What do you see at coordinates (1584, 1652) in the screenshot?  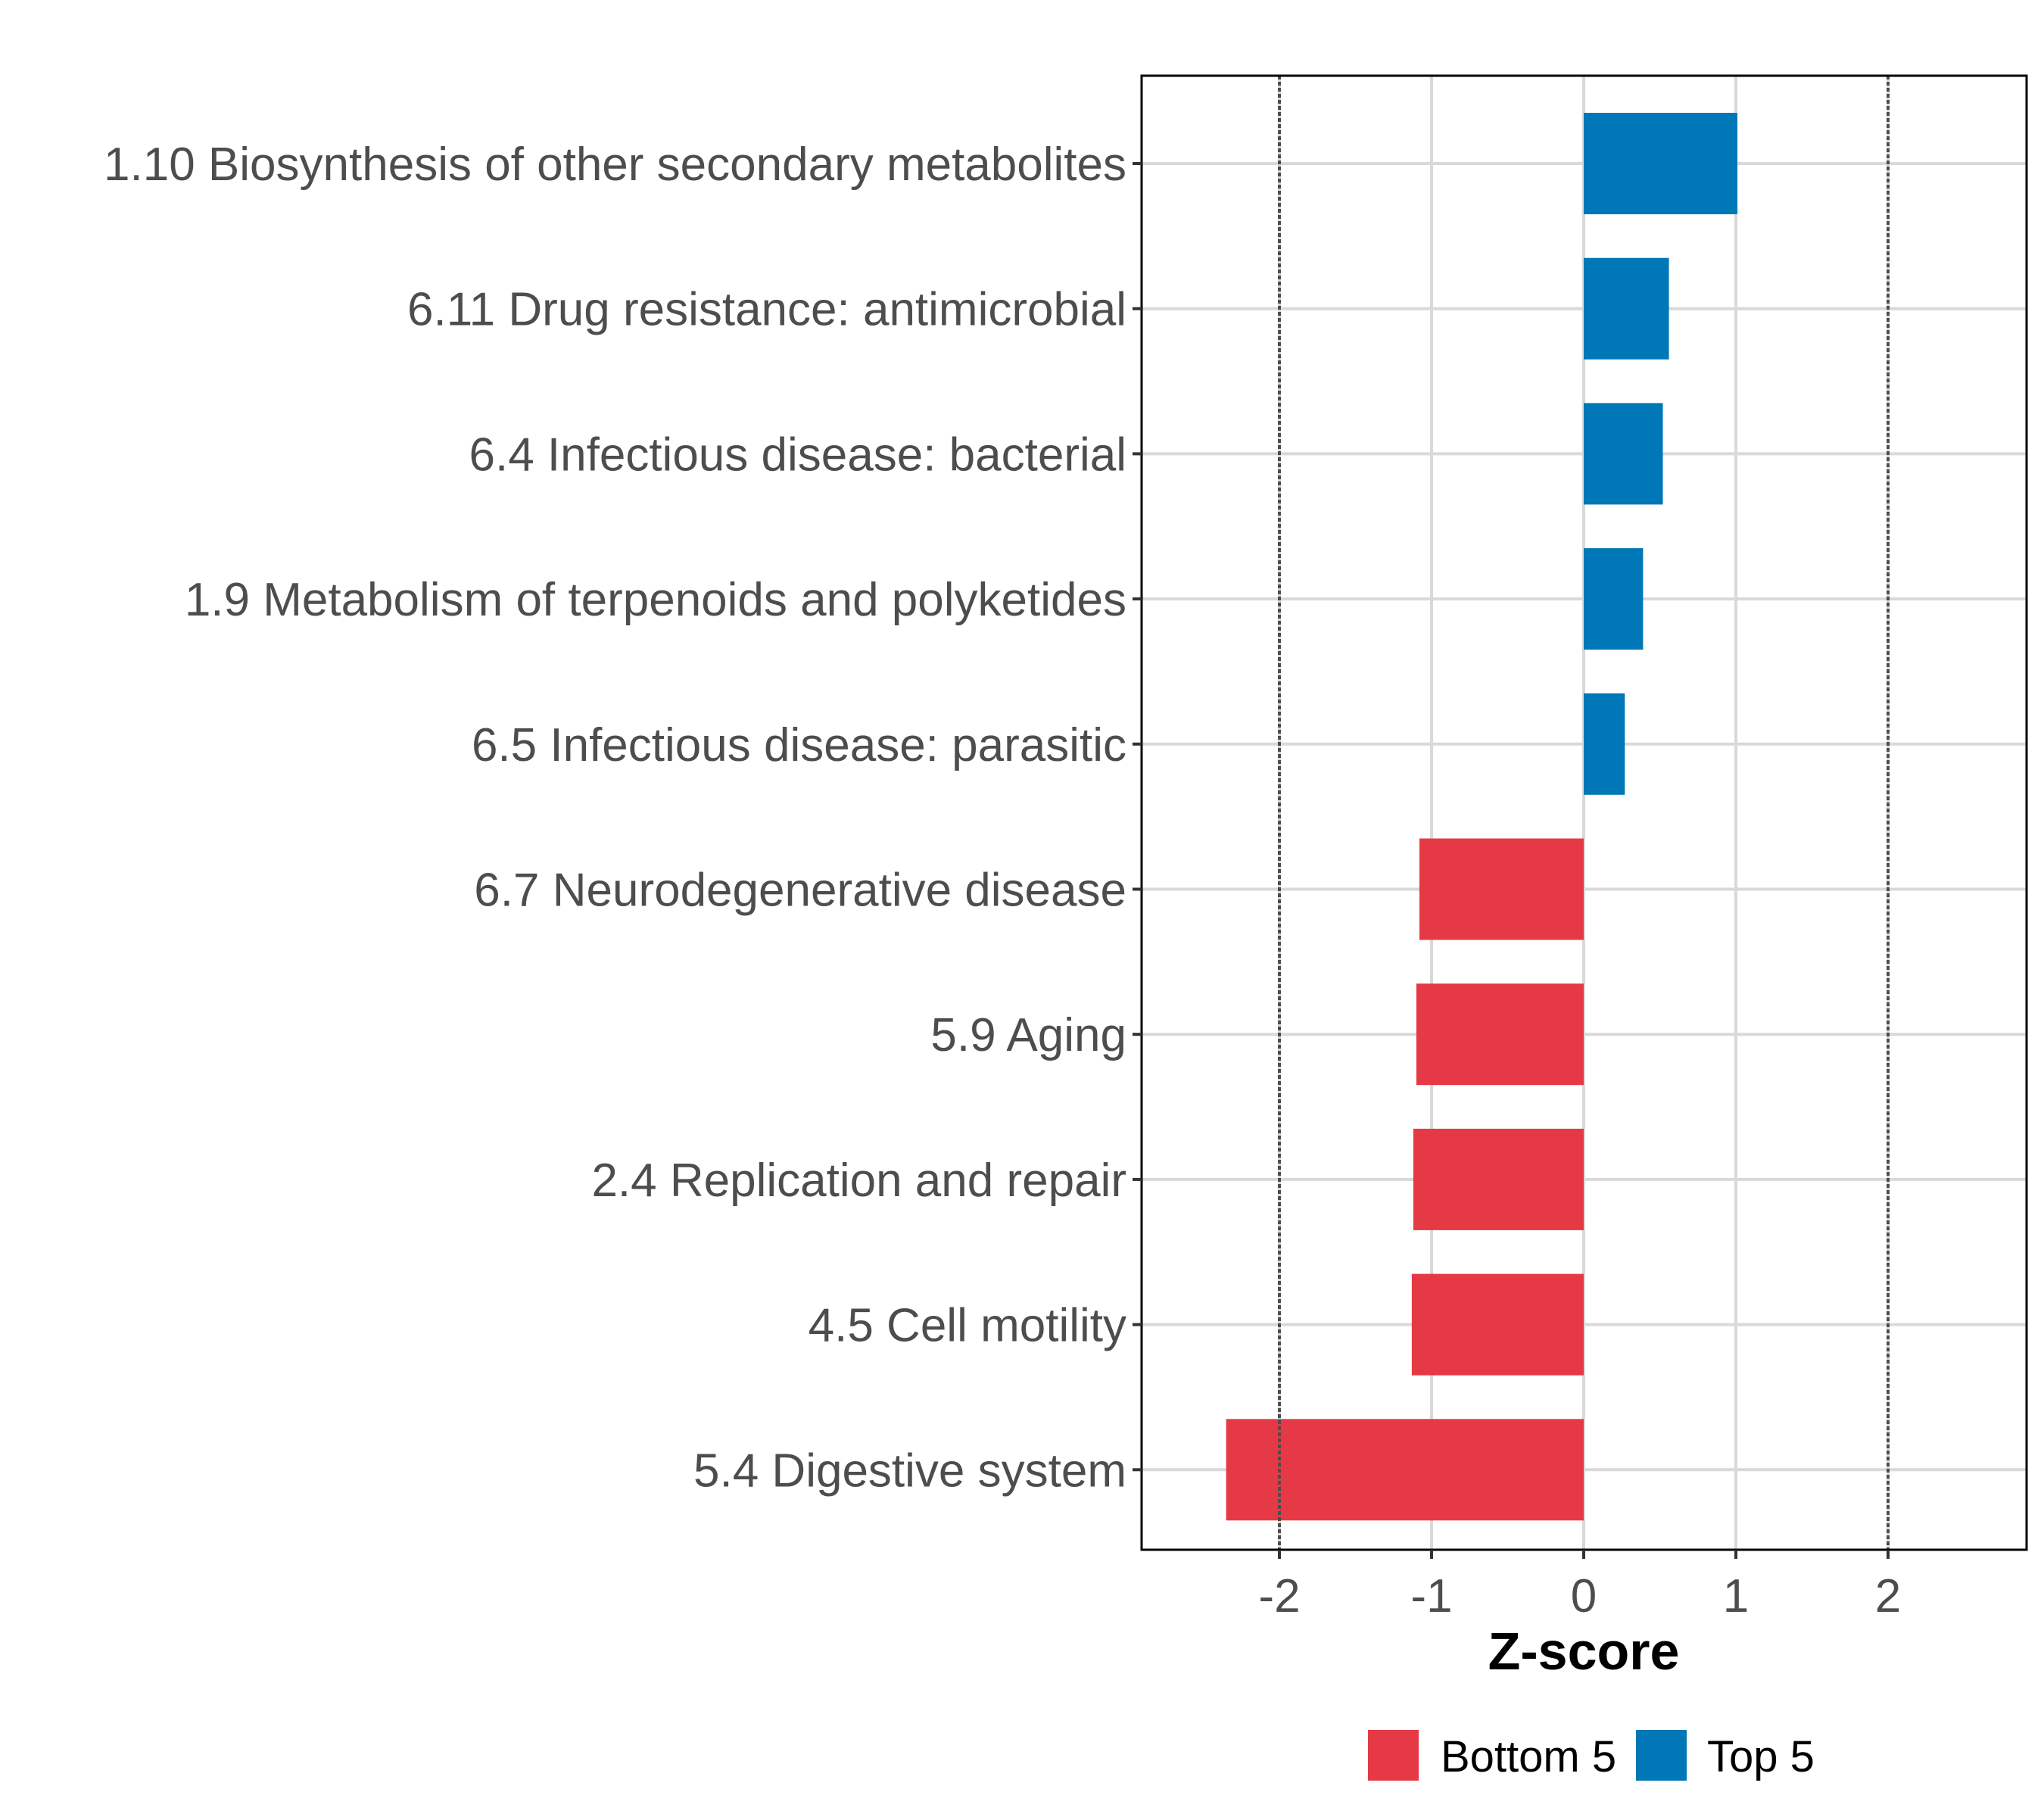 I see `x-axis-title: Z-score` at bounding box center [1584, 1652].